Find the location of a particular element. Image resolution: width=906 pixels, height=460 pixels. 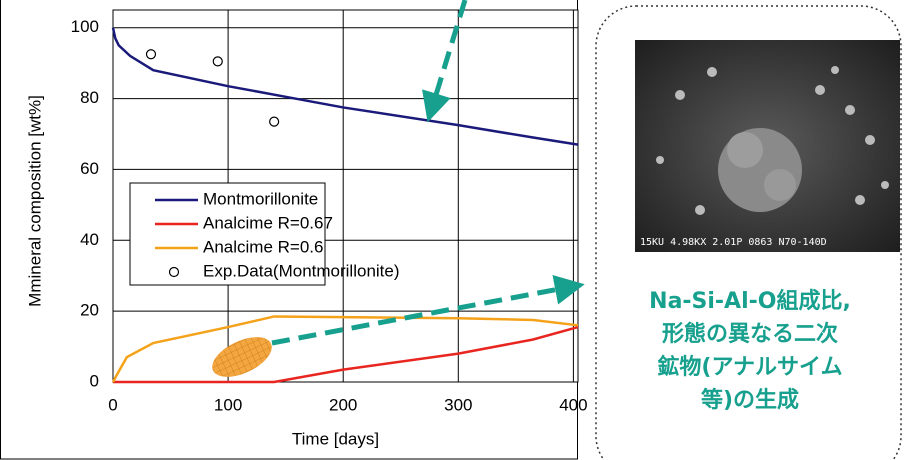

legend-label: Exp.Data(Montmorillonite) is located at coordinates (301, 270).